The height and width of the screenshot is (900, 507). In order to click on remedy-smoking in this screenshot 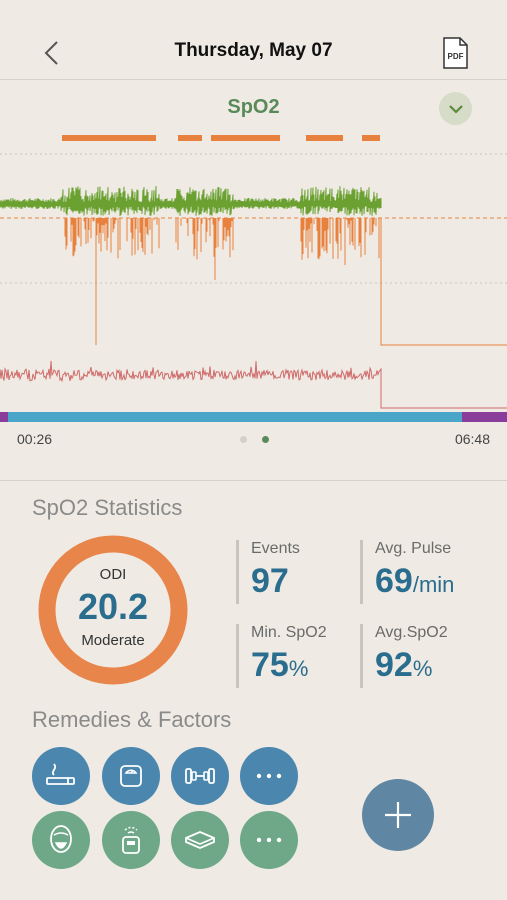, I will do `click(61, 776)`.